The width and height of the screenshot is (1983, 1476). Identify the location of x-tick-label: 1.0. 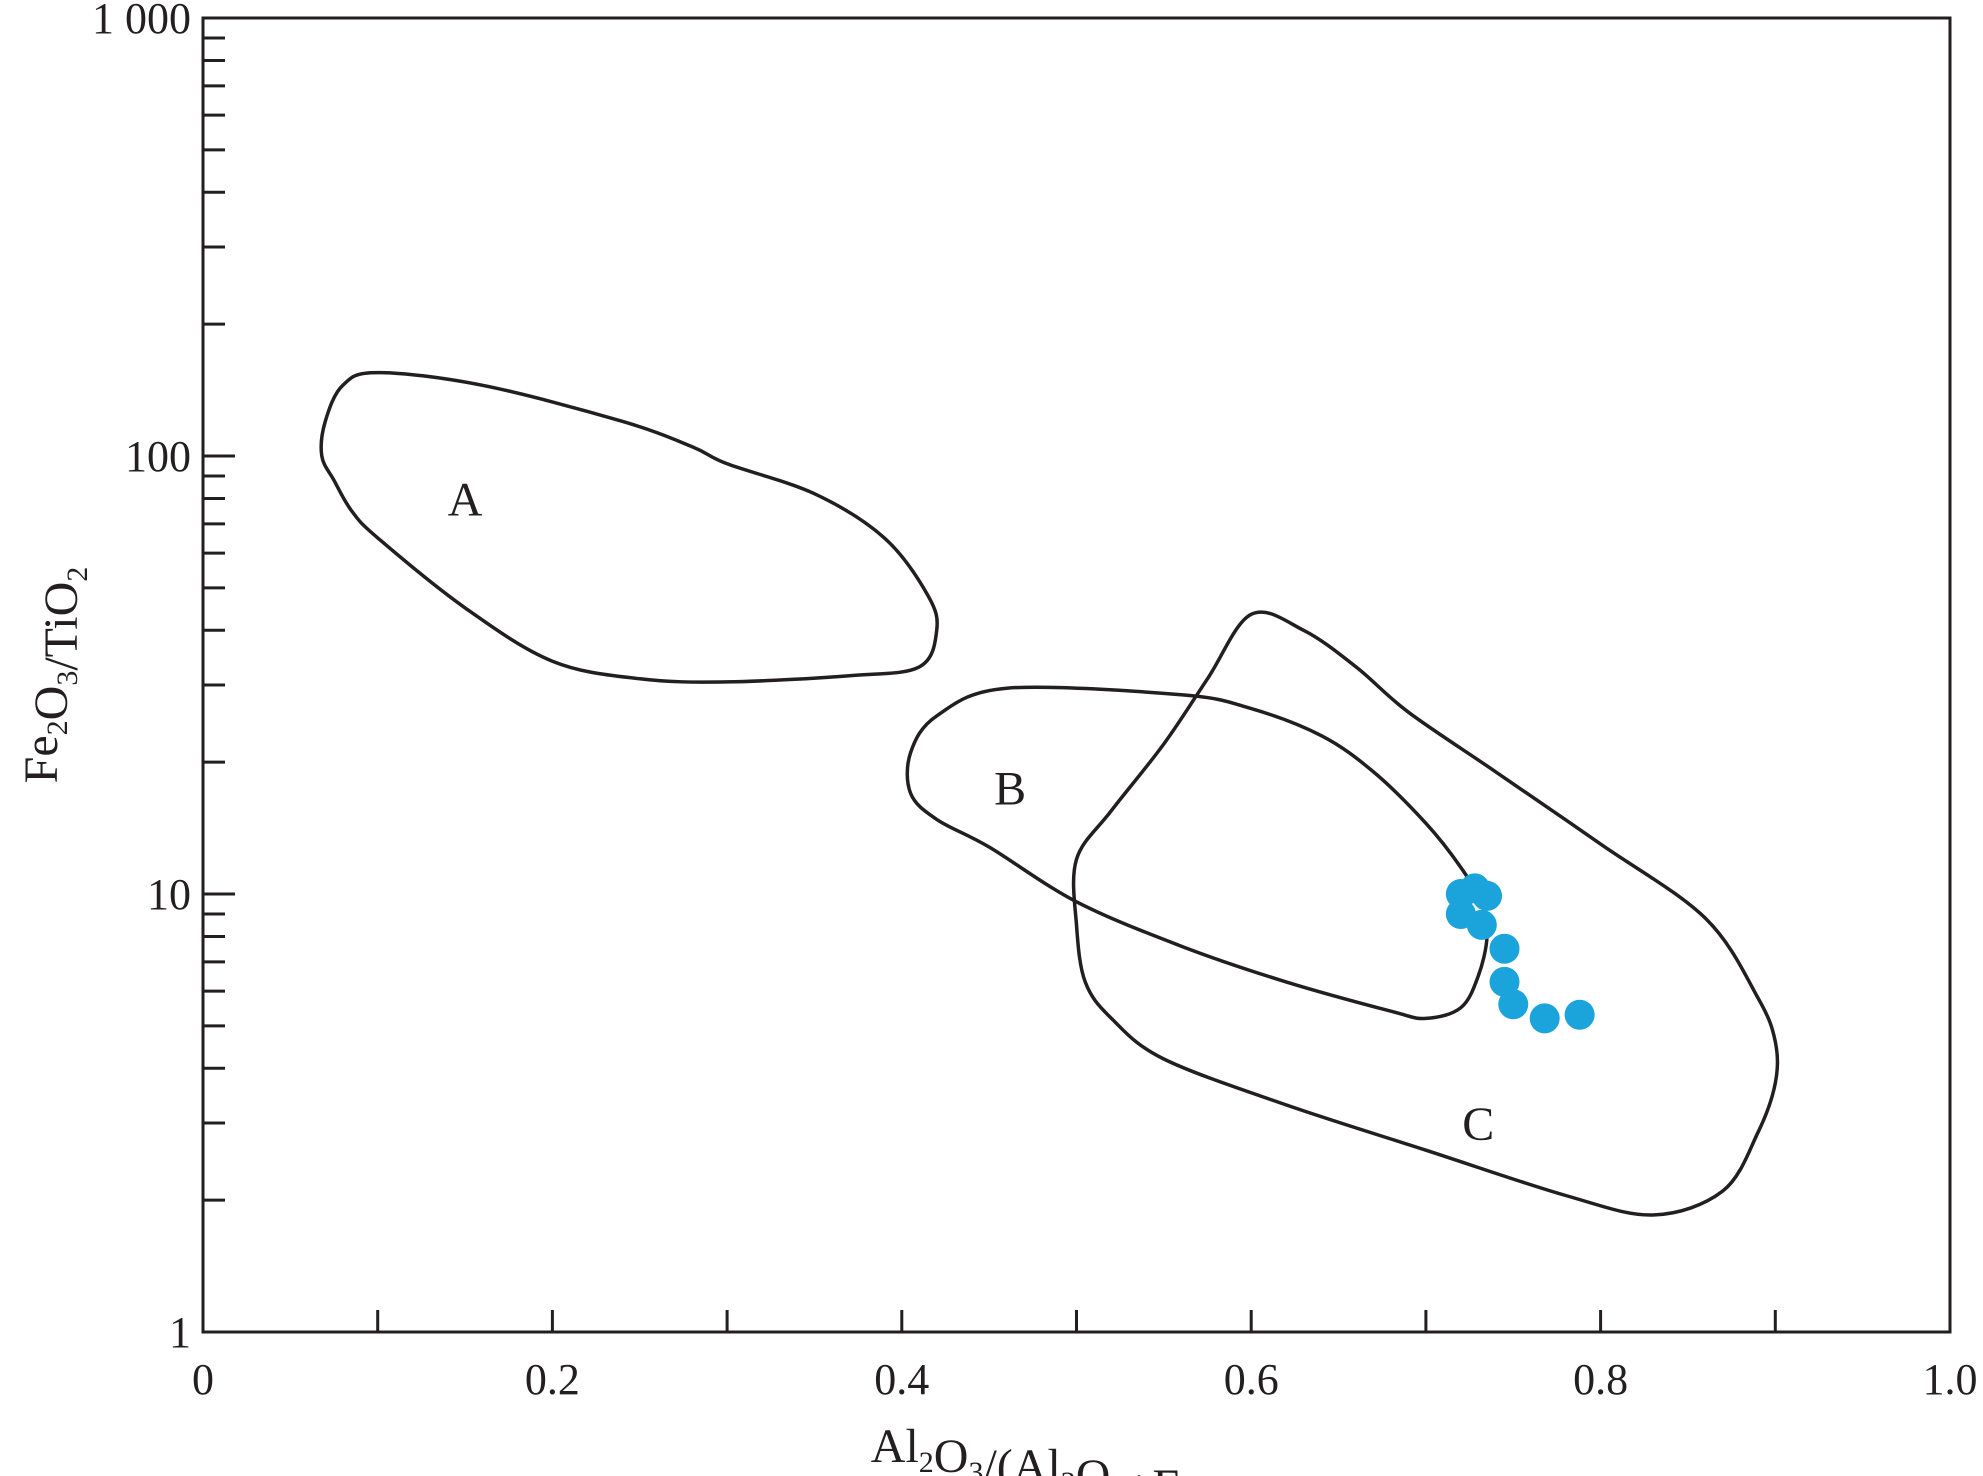
(1950, 1379).